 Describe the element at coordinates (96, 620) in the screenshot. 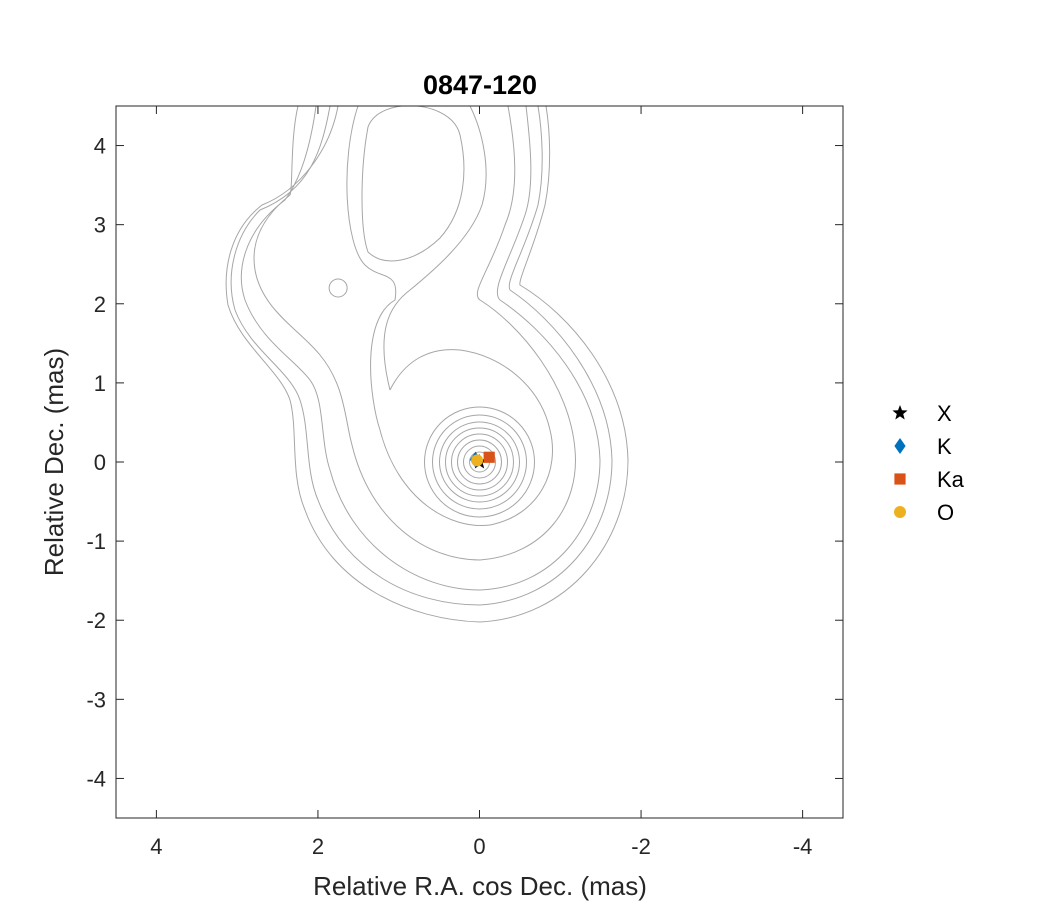

I see `y-tick-label: -2` at that location.